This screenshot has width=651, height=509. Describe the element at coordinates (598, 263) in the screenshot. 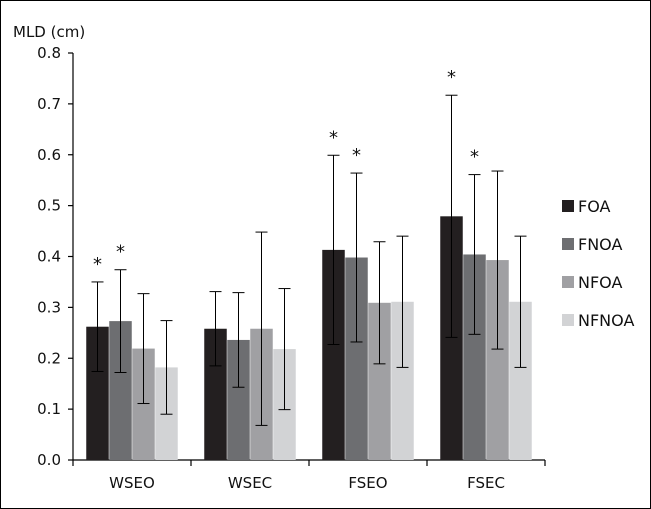

I see `legend: FOA FNOA NFOA NFNOA` at that location.